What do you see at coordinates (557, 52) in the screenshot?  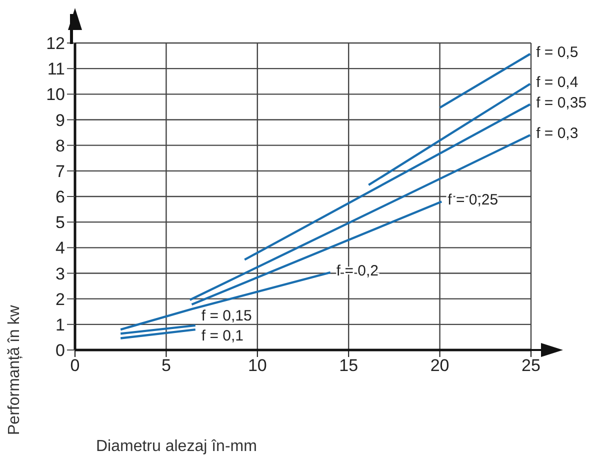 I see `series-label: f = 0,5` at bounding box center [557, 52].